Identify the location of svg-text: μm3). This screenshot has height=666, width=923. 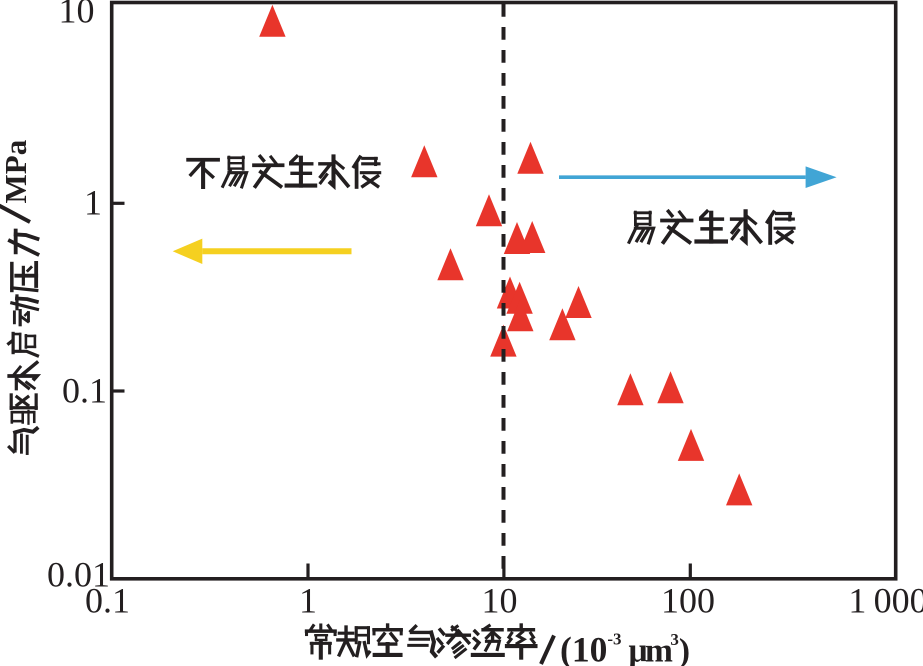
(660, 648).